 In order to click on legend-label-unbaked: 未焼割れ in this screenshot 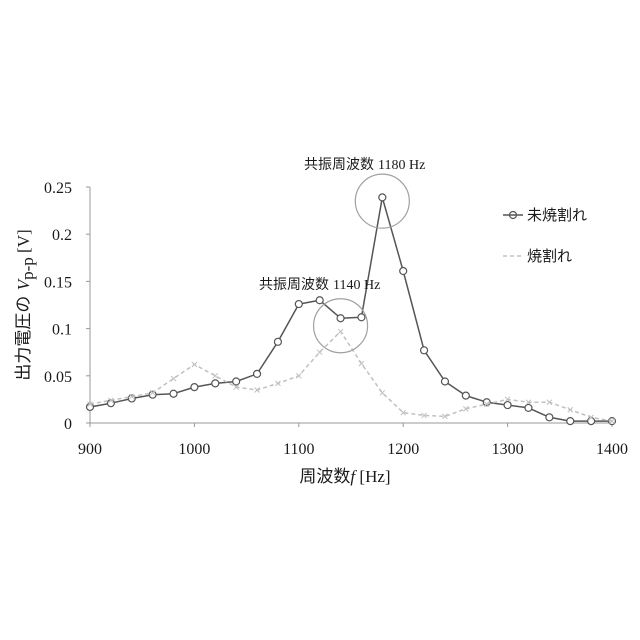, I will do `click(557, 215)`.